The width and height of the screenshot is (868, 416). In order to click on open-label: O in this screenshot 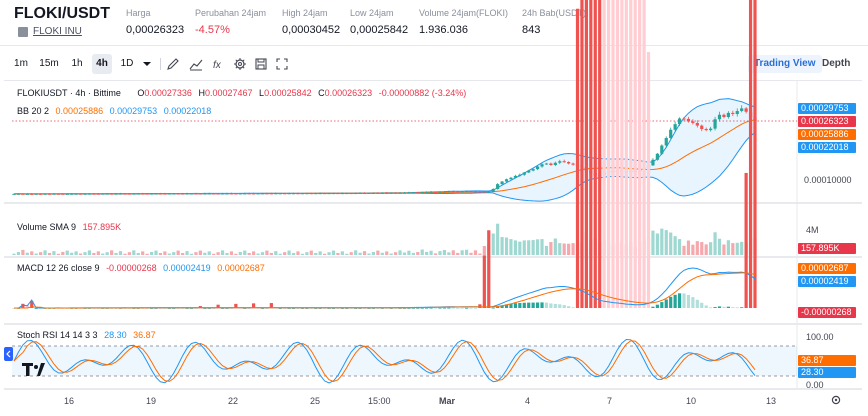, I will do `click(141, 93)`.